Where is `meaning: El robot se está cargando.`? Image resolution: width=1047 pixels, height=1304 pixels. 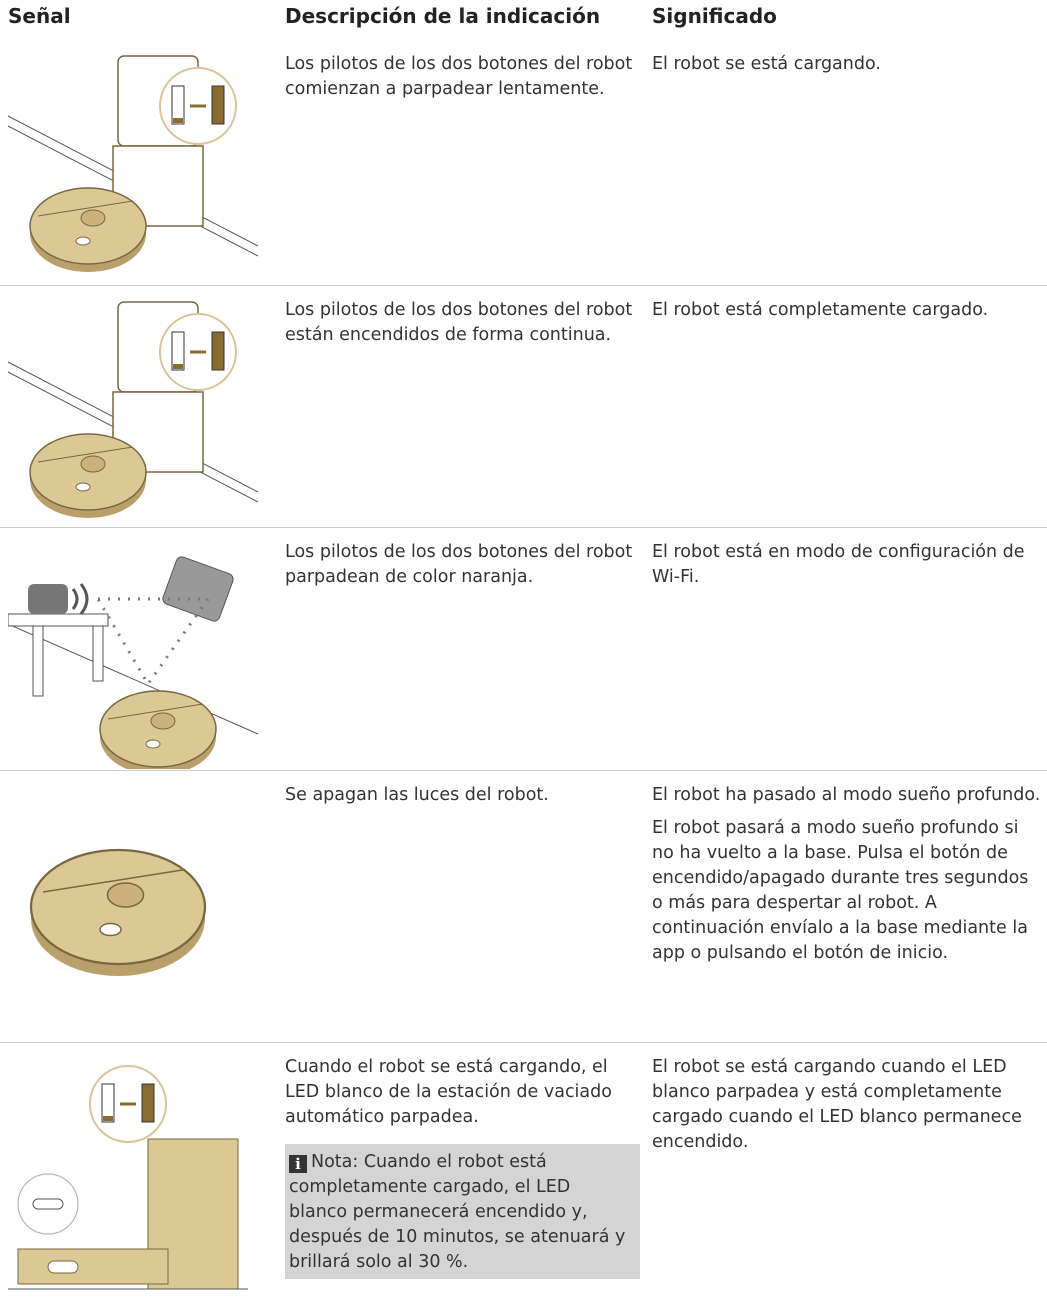 meaning: El robot se está cargando. is located at coordinates (766, 64).